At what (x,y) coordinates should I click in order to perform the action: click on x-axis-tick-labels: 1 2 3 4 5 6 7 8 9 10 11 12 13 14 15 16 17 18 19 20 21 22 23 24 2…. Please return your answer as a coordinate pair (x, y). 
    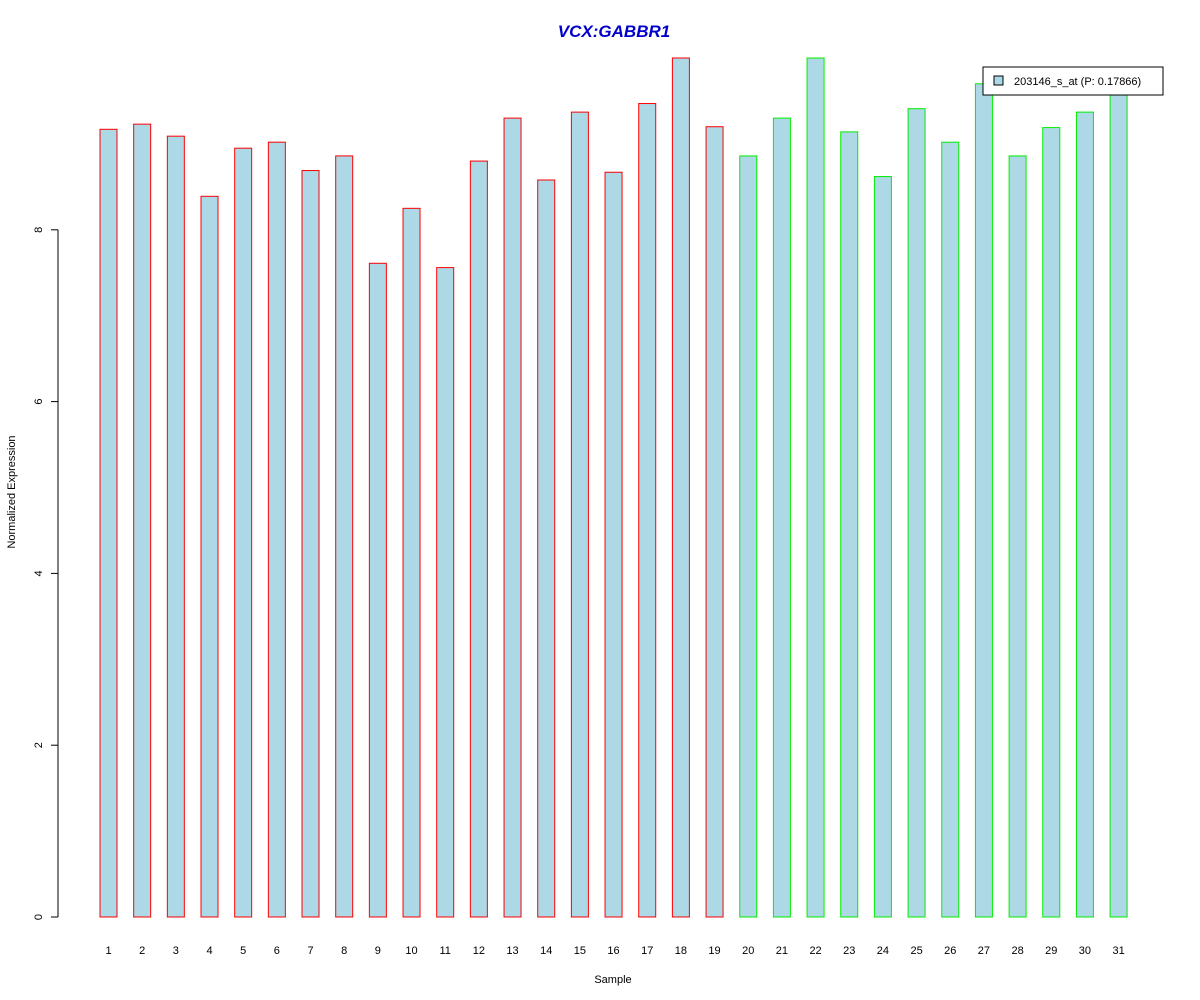
    Looking at the image, I should click on (614, 951).